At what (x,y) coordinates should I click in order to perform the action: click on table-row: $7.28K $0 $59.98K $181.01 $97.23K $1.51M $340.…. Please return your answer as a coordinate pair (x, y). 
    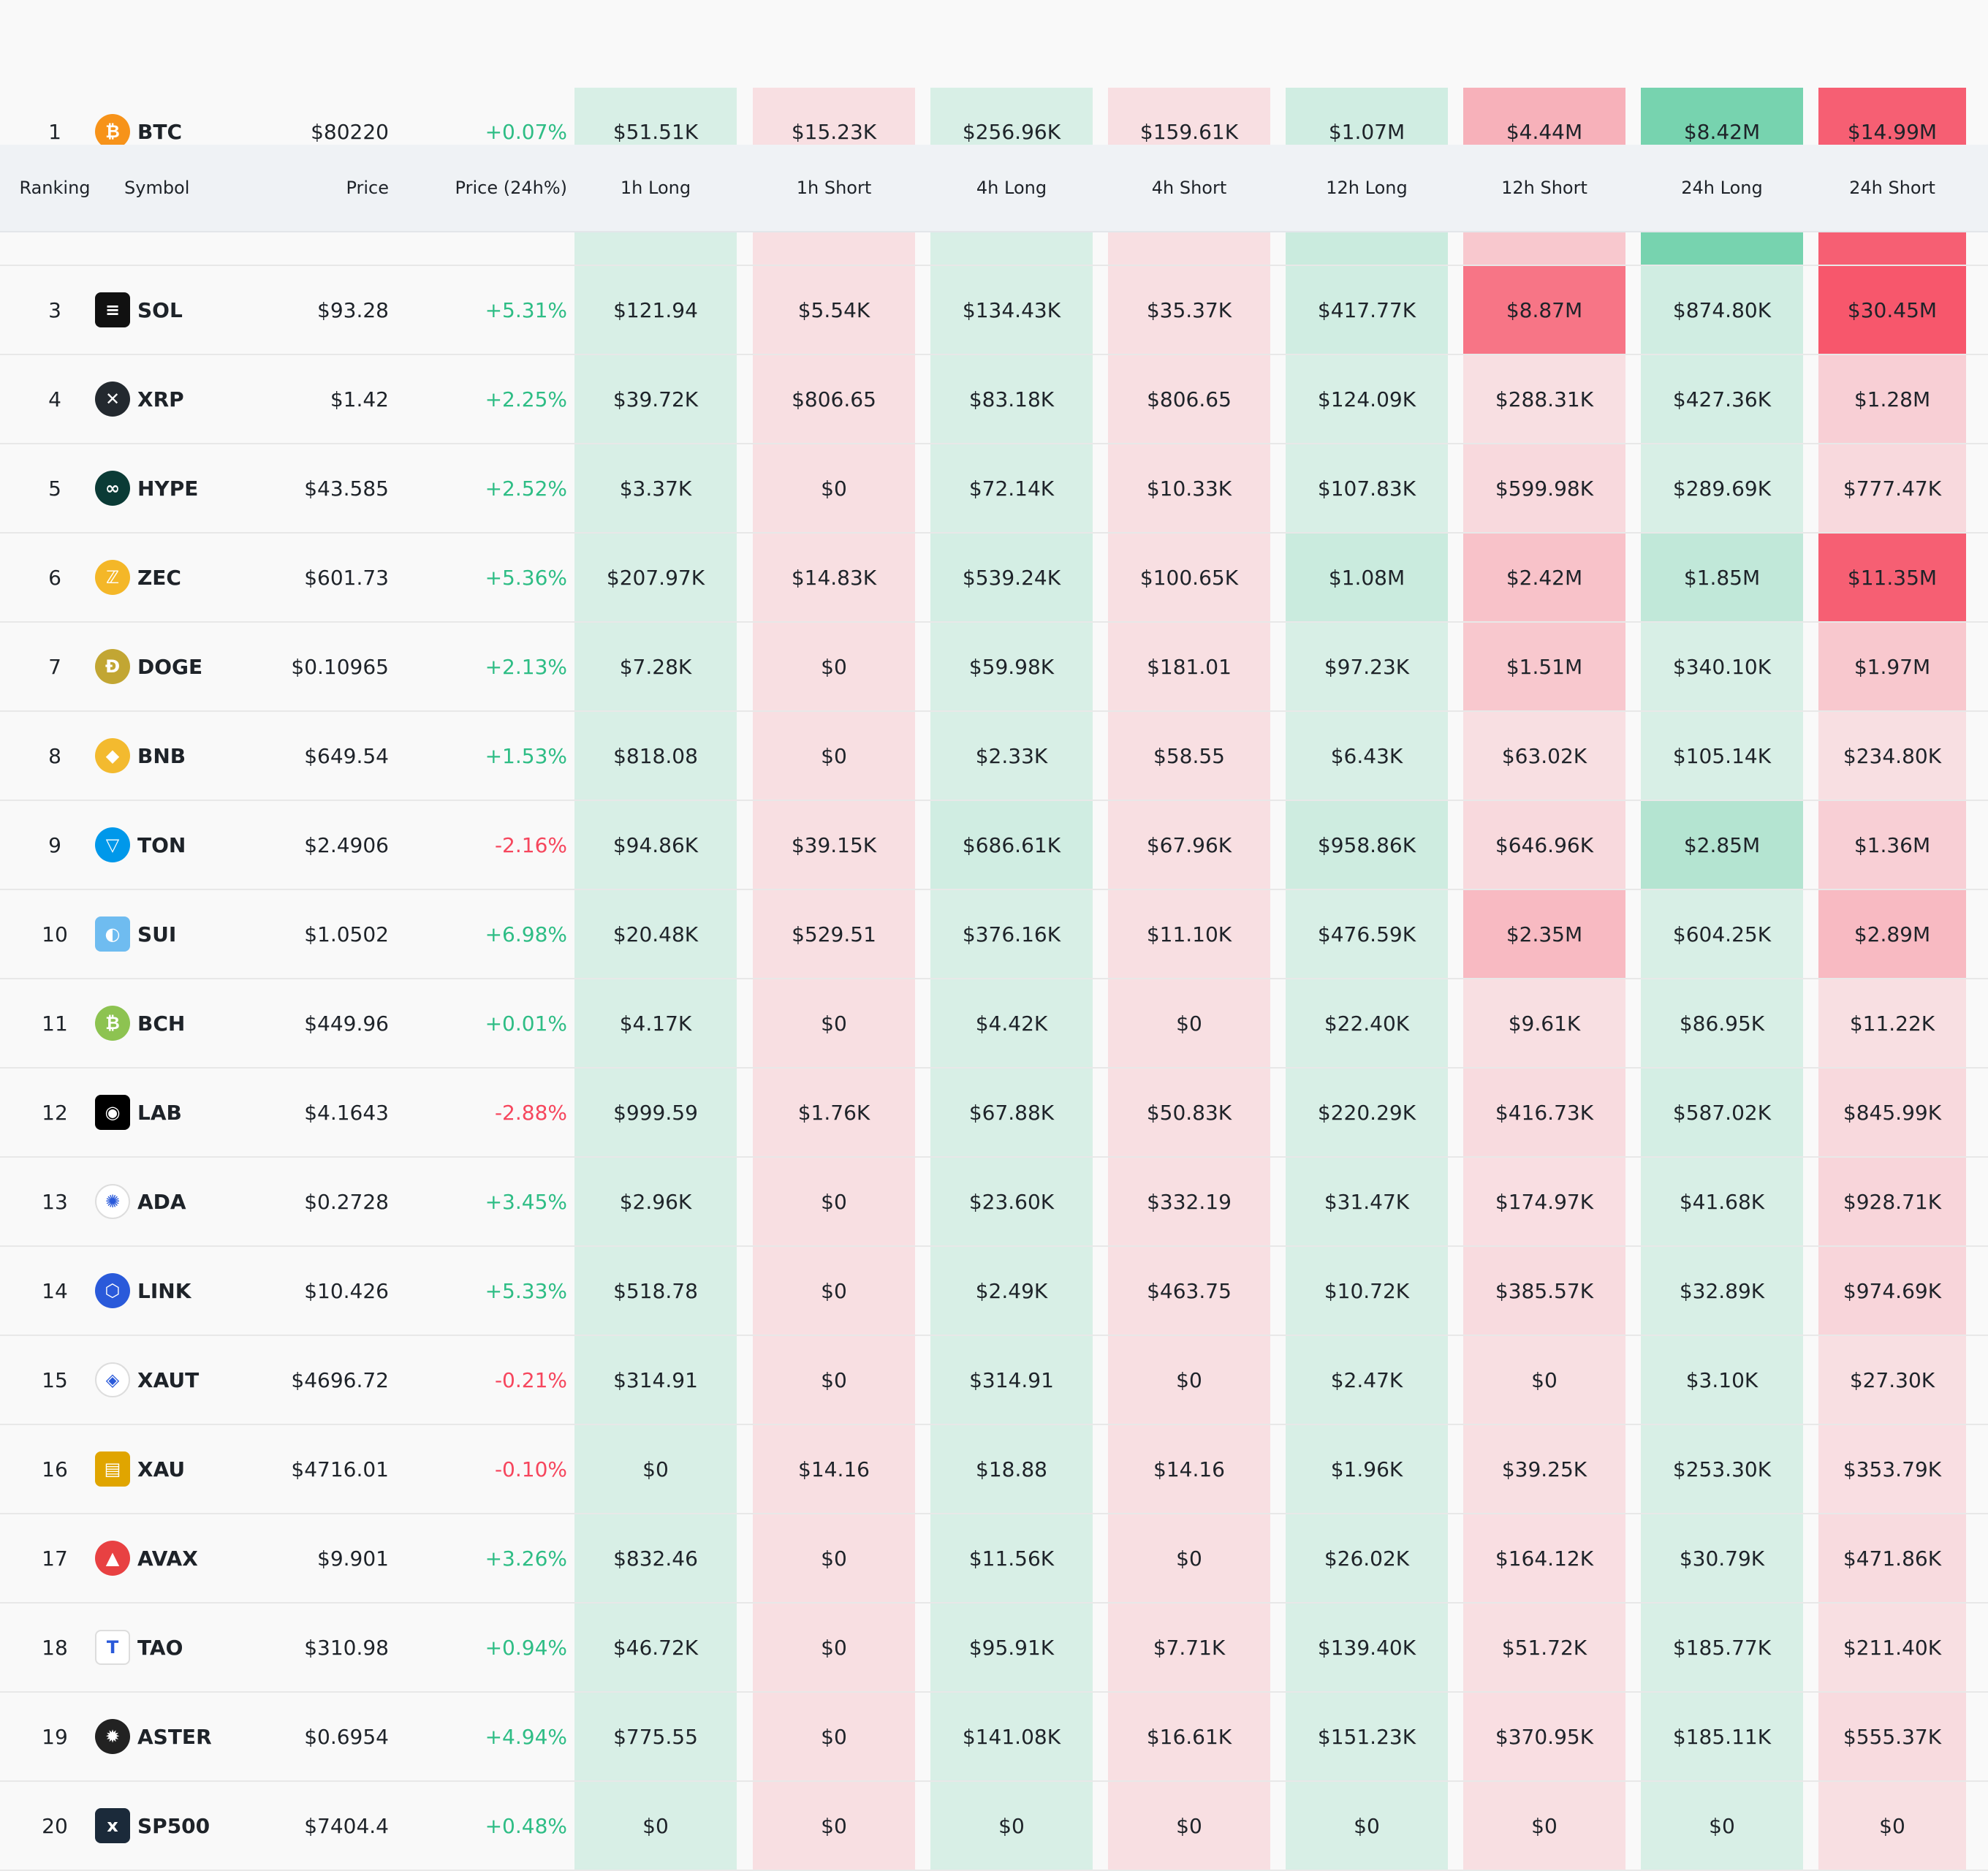
    Looking at the image, I should click on (994, 667).